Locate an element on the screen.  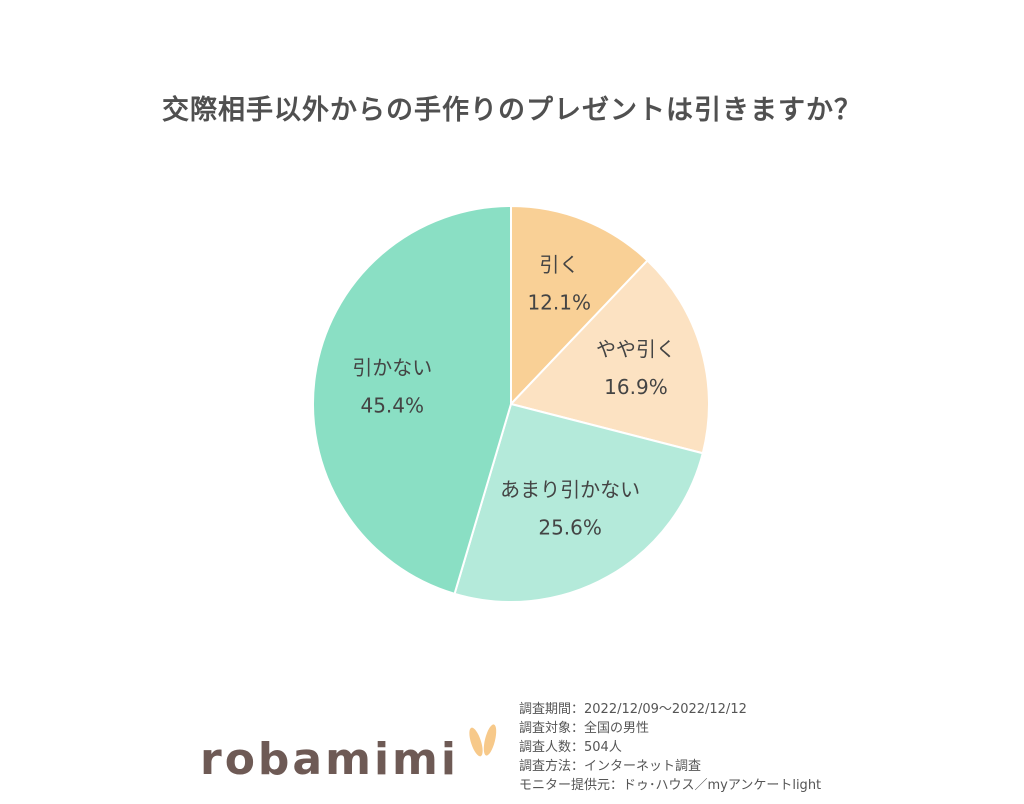
slice-percent-label: 16.9% is located at coordinates (636, 387).